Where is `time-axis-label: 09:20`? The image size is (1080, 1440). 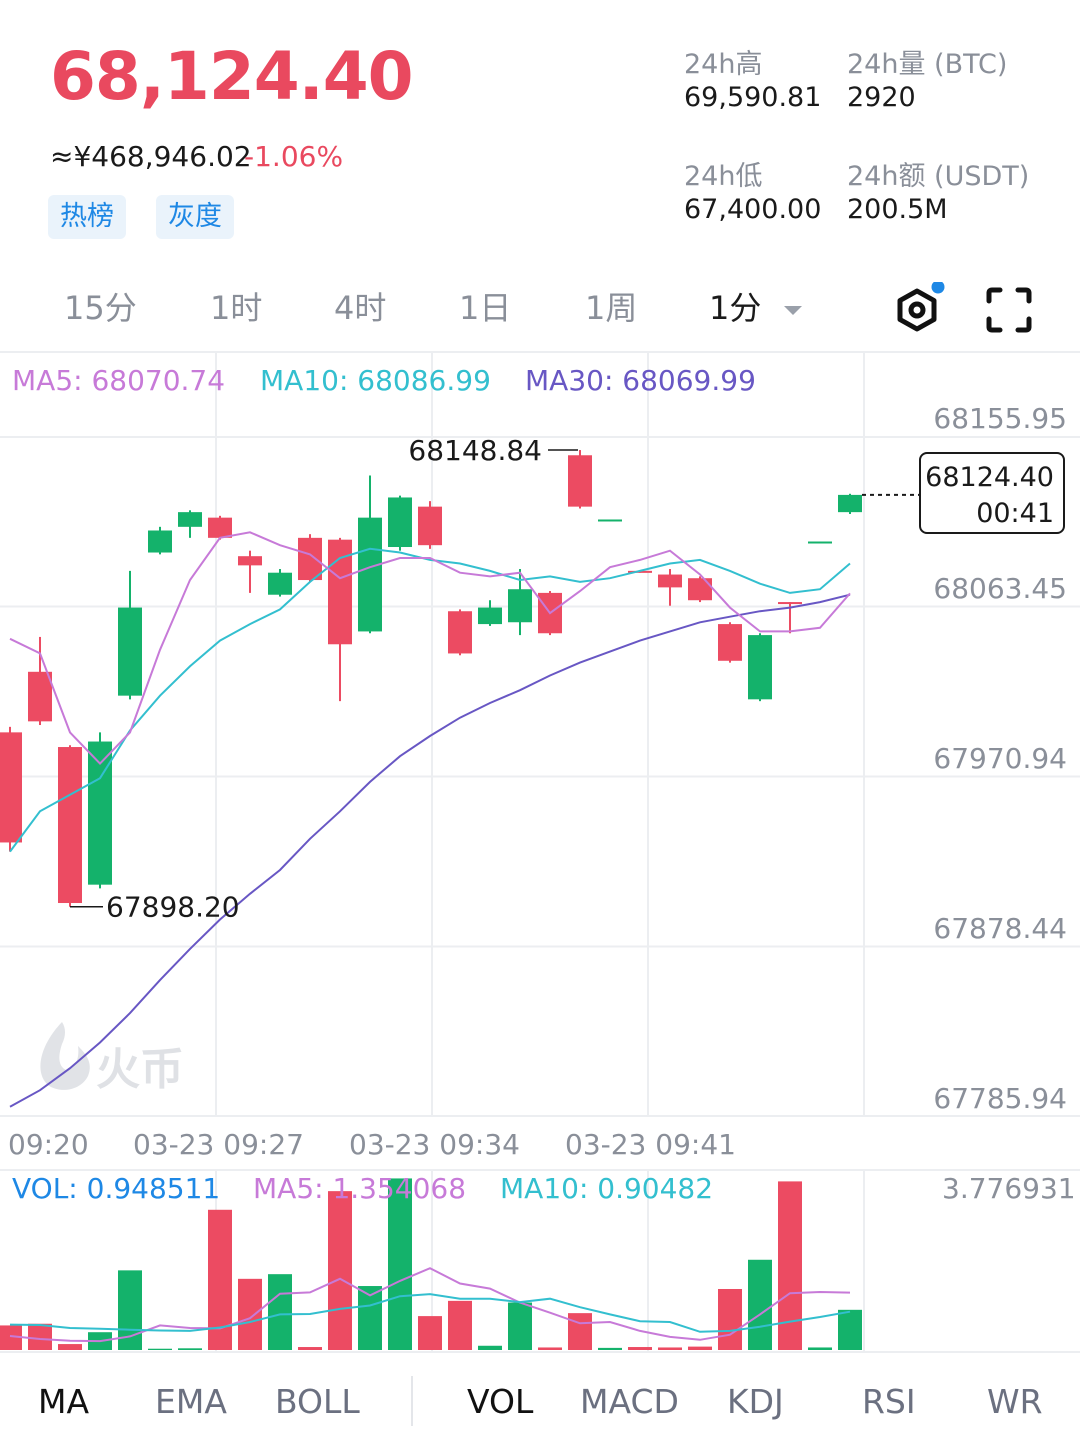
time-axis-label: 09:20 is located at coordinates (48, 1144).